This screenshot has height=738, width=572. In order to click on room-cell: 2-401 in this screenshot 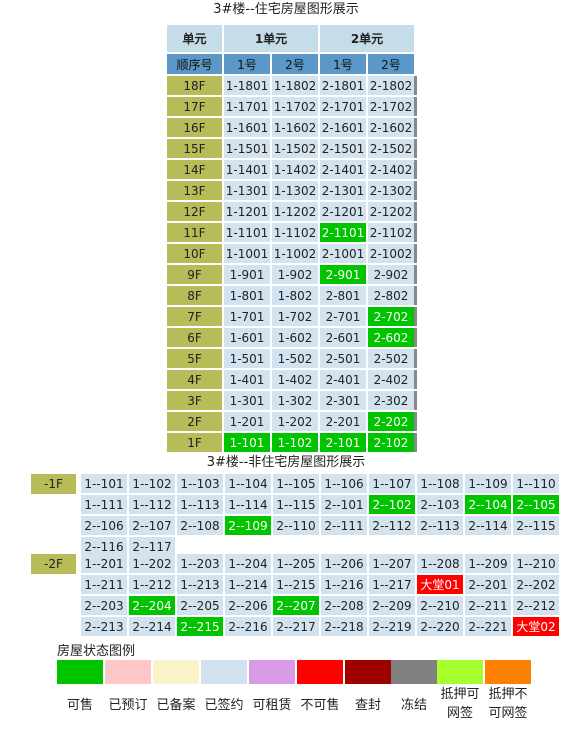, I will do `click(343, 379)`.